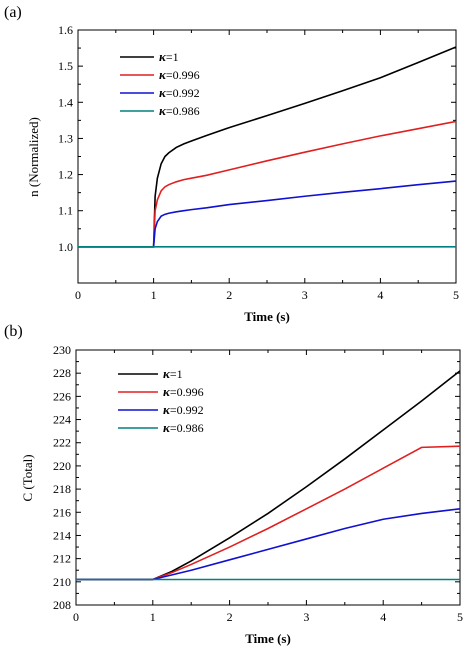 Image resolution: width=474 pixels, height=653 pixels. Describe the element at coordinates (62, 489) in the screenshot. I see `y-tick-label: 218` at that location.